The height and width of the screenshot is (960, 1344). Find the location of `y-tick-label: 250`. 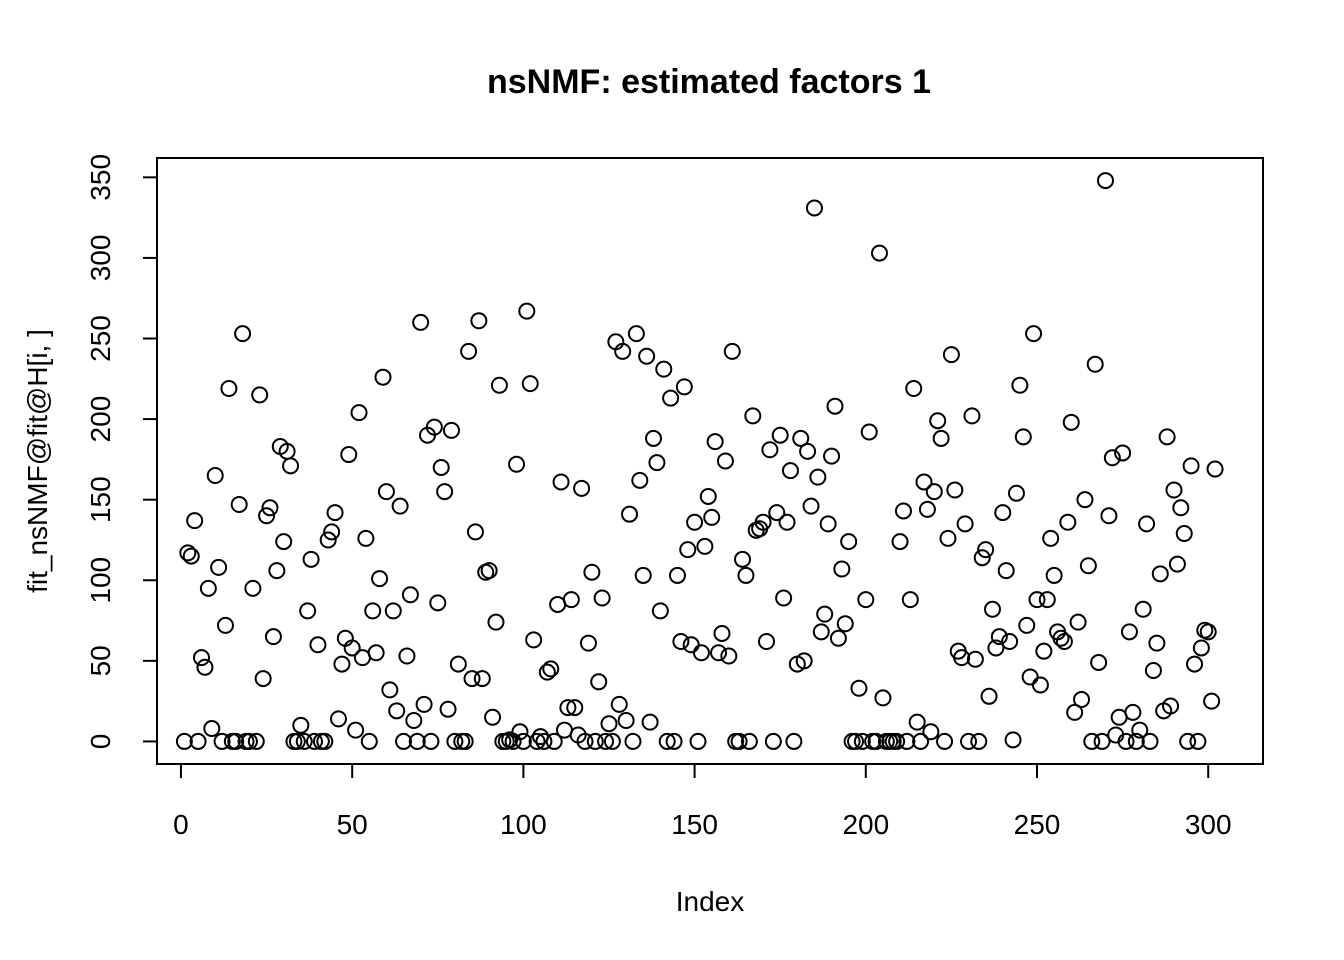

y-tick-label: 250 is located at coordinates (100, 338).